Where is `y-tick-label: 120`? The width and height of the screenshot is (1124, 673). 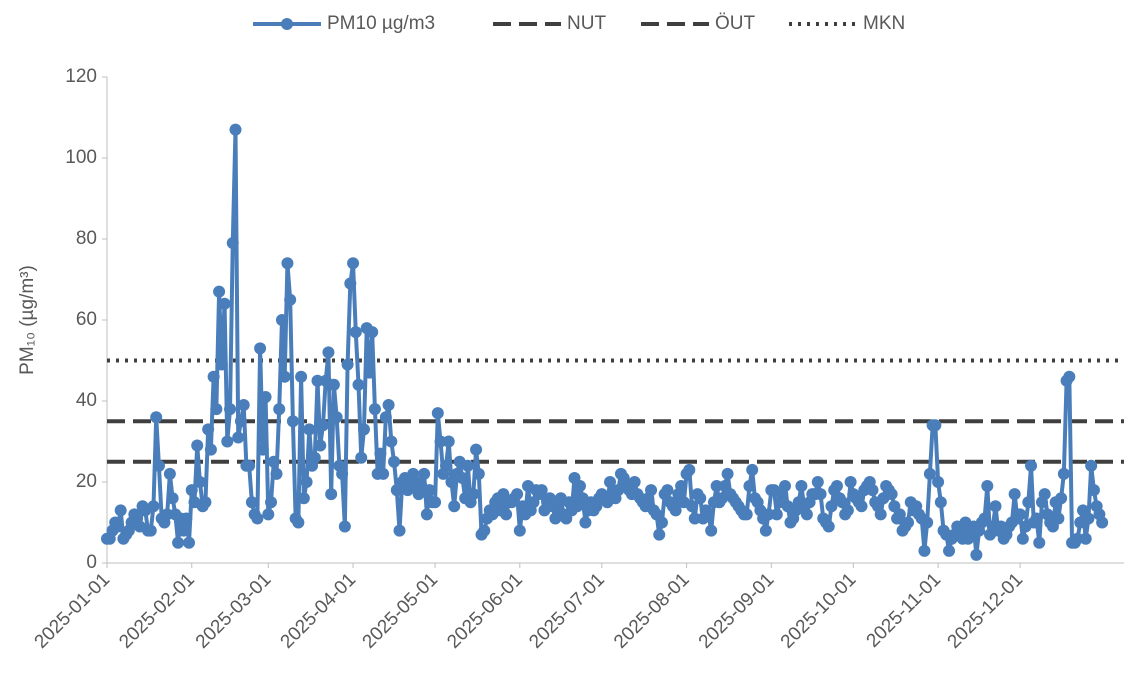 y-tick-label: 120 is located at coordinates (81, 76).